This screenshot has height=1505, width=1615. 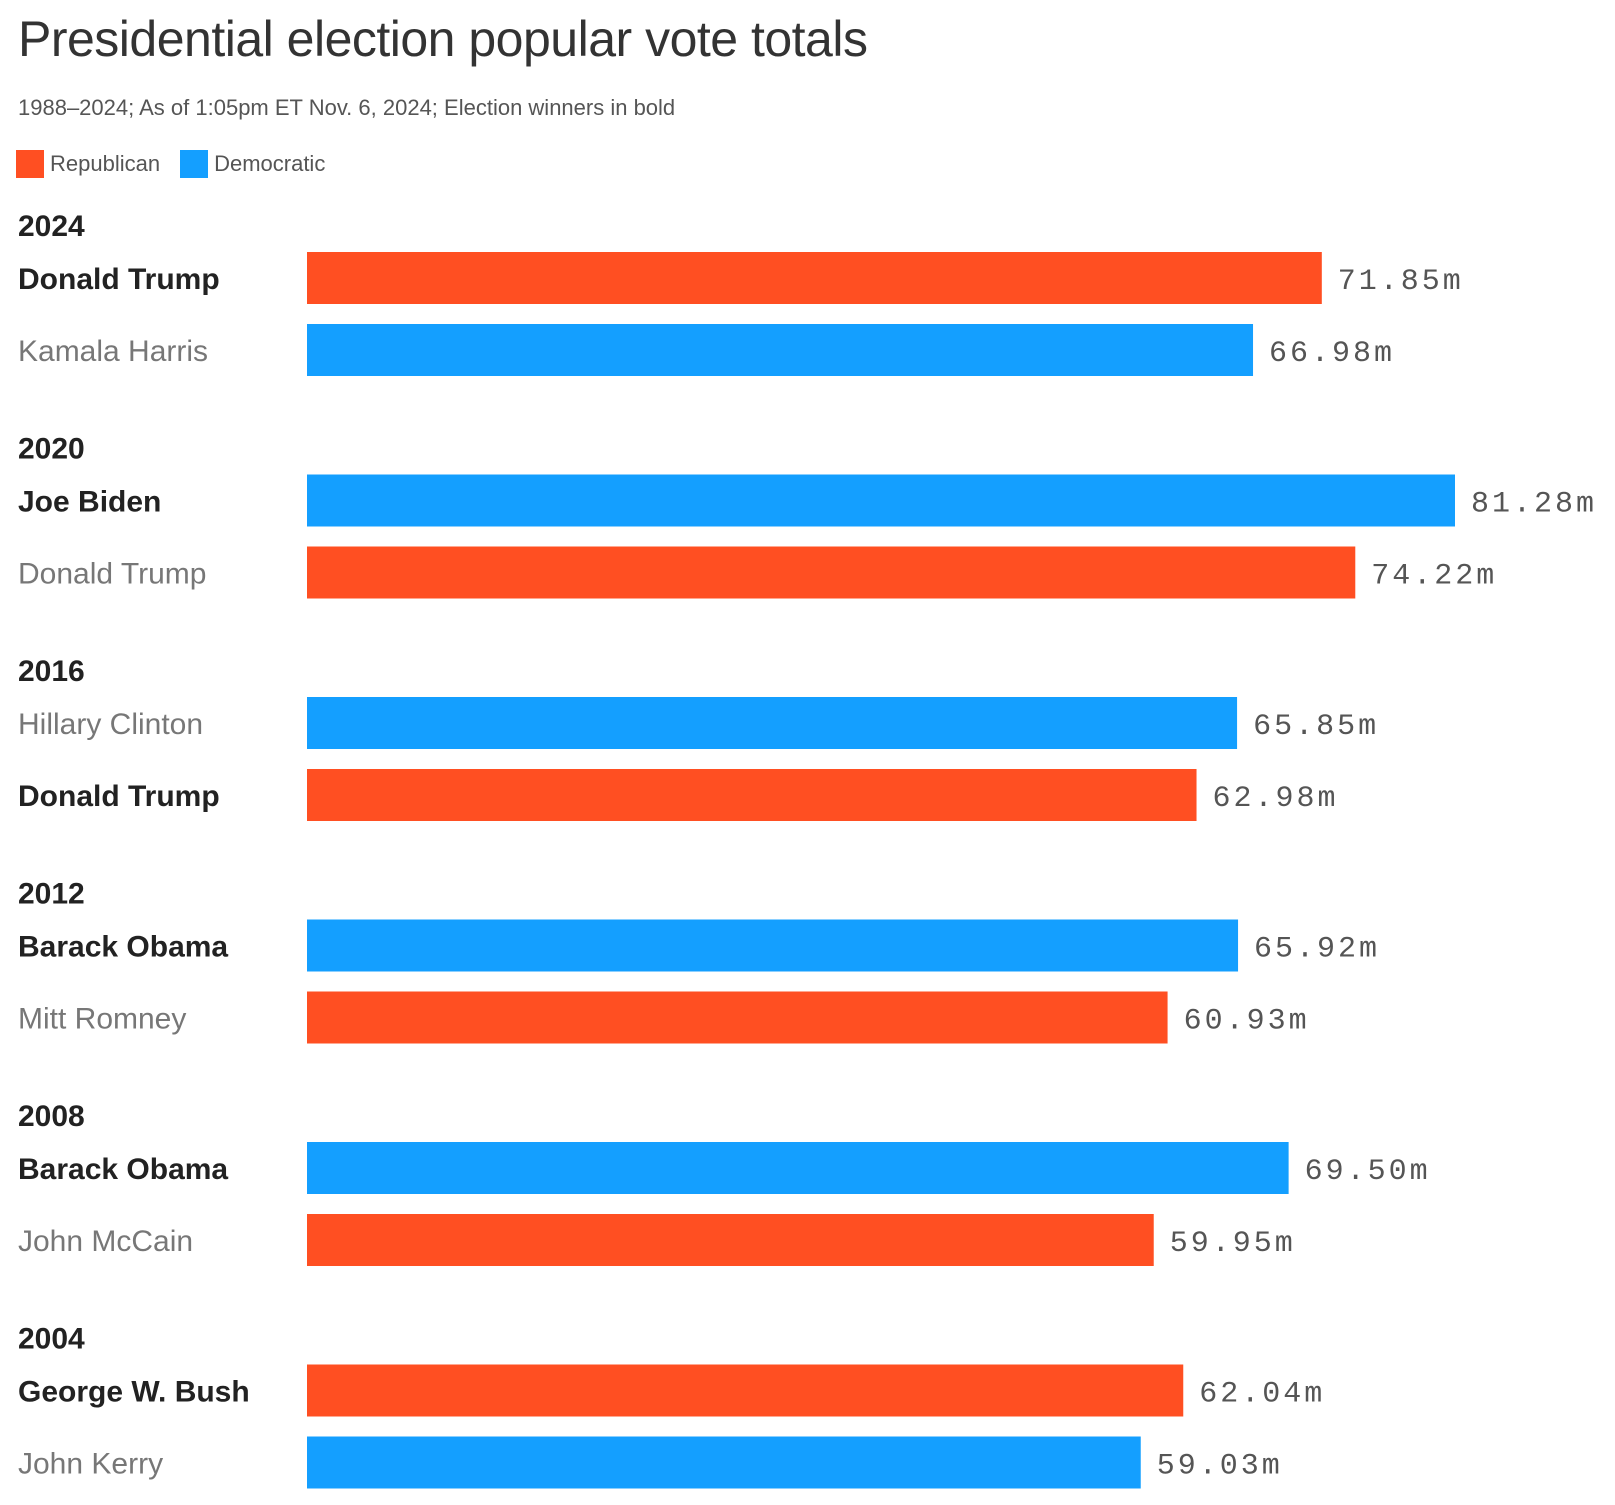 I want to click on legend-item-democratic: Democratic, so click(x=252, y=164).